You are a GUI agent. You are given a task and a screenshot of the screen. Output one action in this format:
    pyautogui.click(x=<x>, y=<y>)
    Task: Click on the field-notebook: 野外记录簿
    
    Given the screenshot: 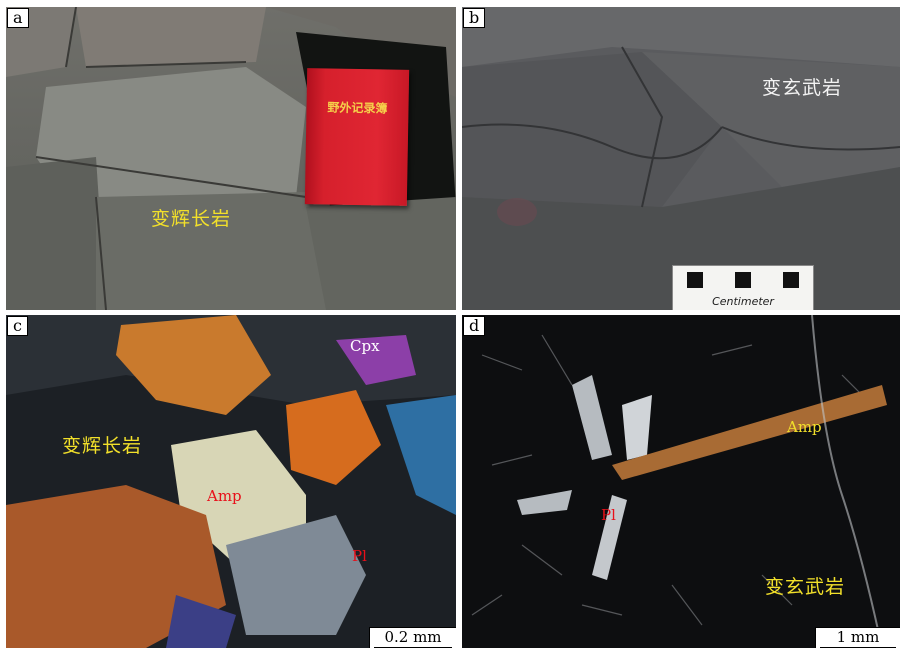 What is the action you would take?
    pyautogui.click(x=357, y=137)
    